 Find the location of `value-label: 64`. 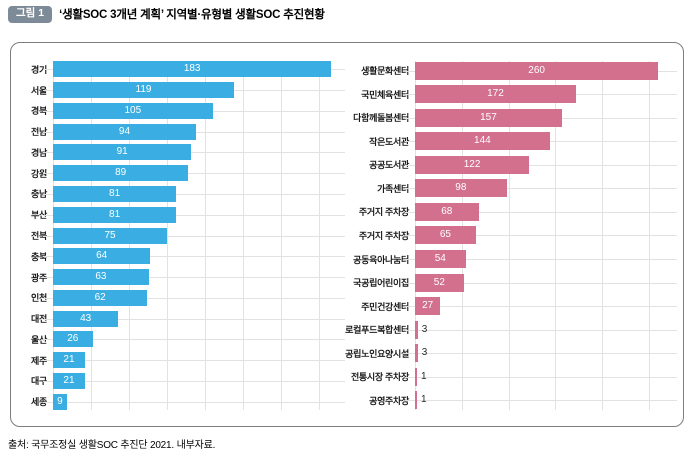

value-label: 64 is located at coordinates (102, 256).